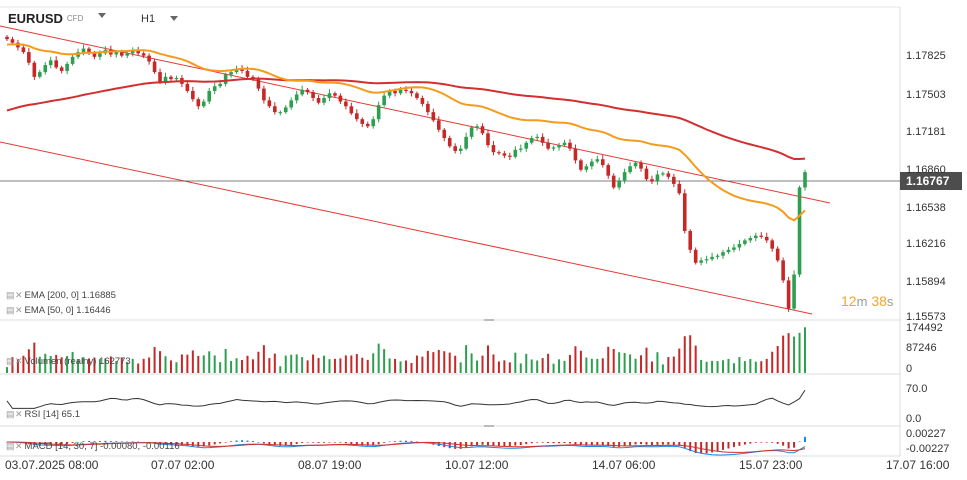 This screenshot has height=480, width=967. I want to click on y-tick-label: 1.15894, so click(926, 282).